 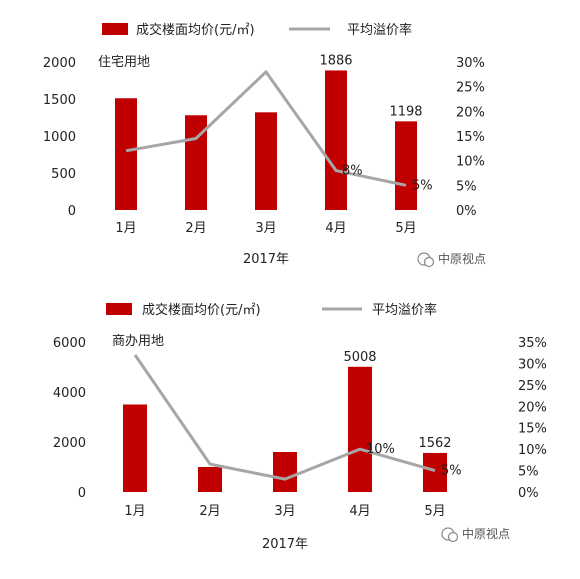 I want to click on bar-data-label: 5008, so click(x=359, y=357).